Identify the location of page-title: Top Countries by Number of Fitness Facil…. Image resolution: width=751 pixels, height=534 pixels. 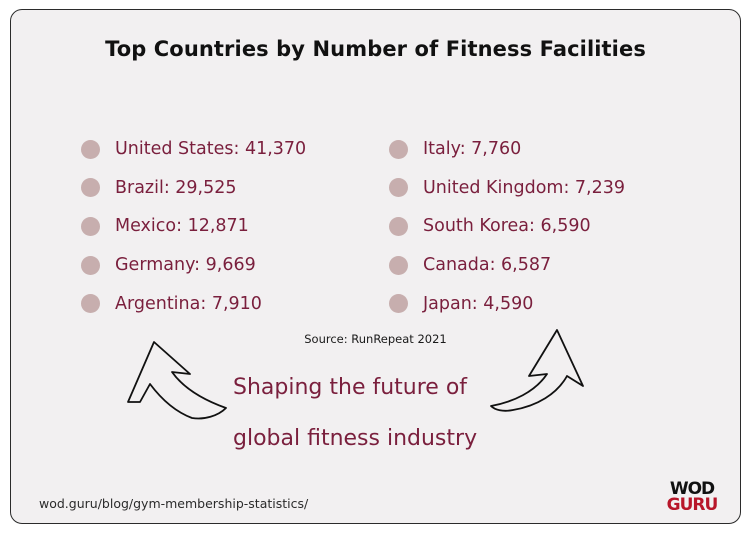
(375, 49).